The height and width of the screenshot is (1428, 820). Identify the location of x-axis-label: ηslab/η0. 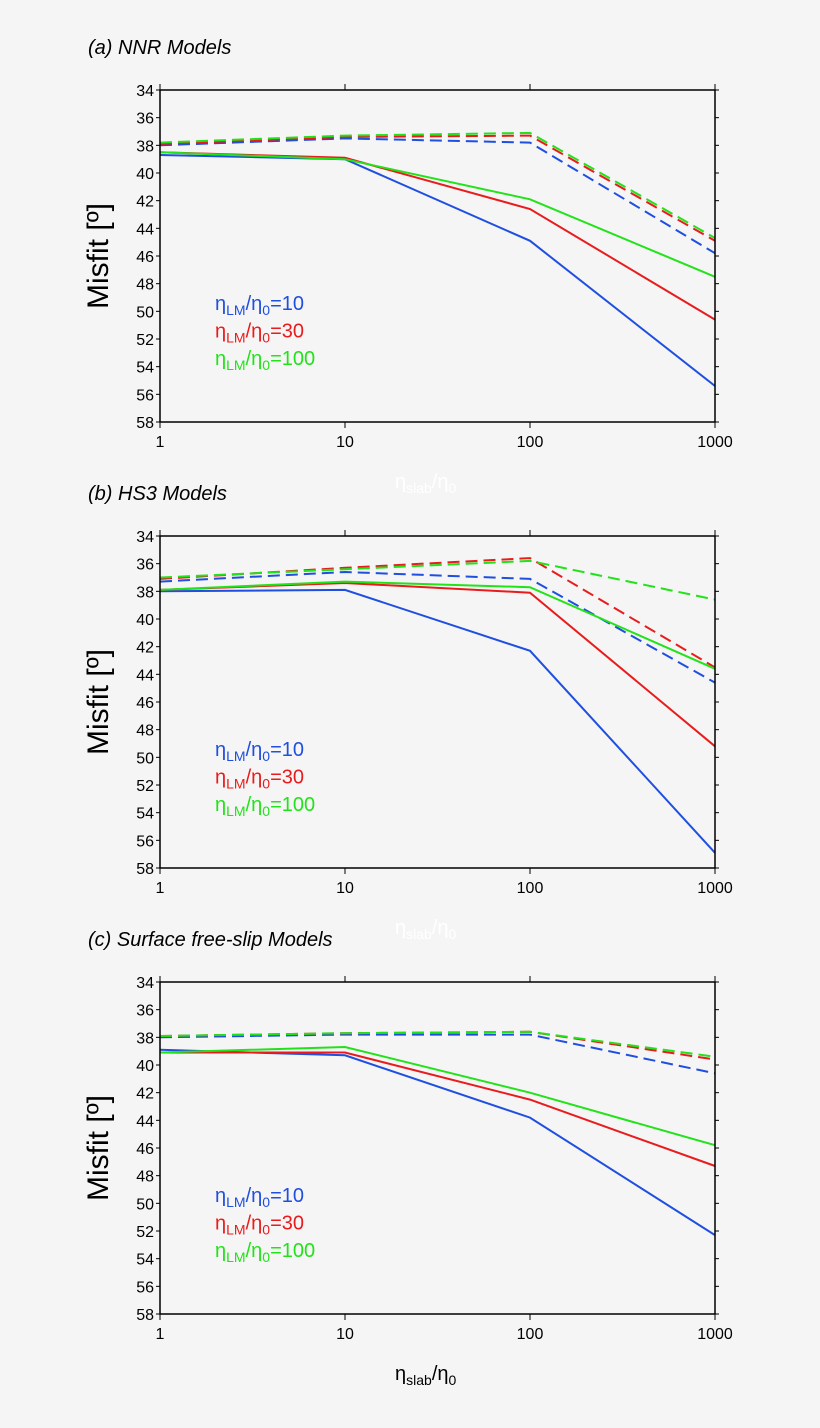
(426, 483).